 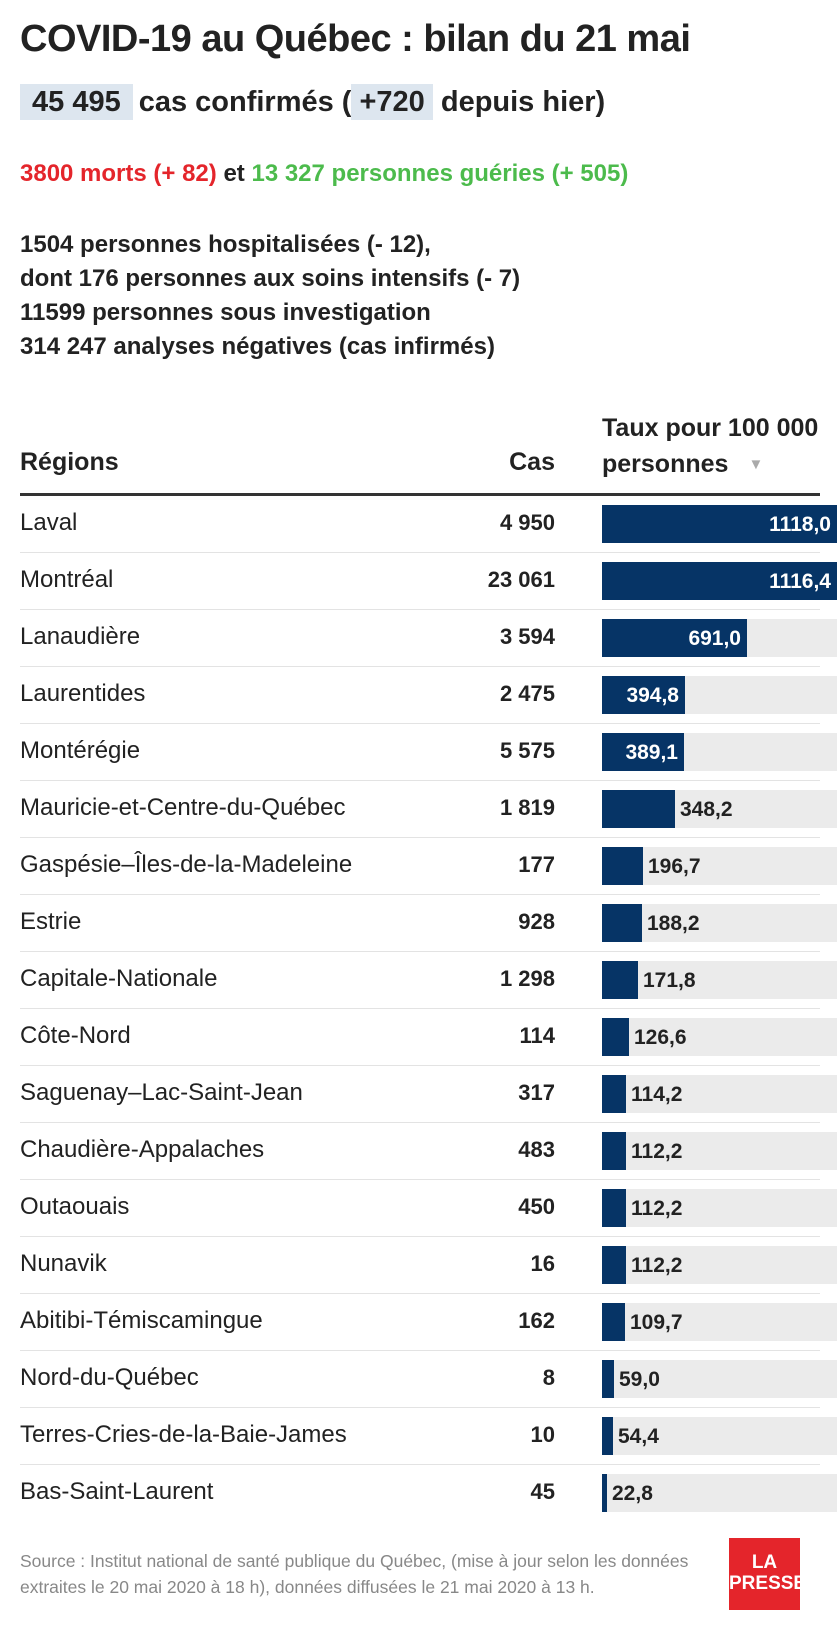 I want to click on region-name: Gaspésie–Îles-de-la-Madeleine, so click(x=186, y=864).